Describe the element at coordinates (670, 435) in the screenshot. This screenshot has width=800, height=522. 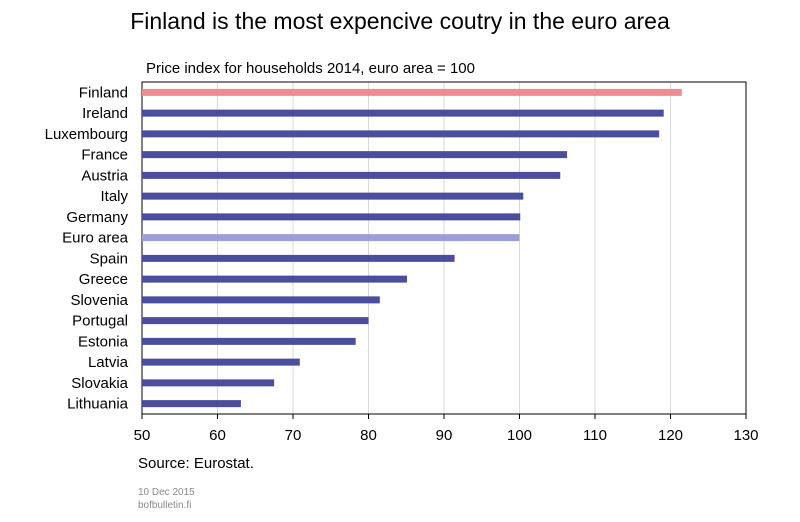
I see `x-tick-label: 120` at that location.